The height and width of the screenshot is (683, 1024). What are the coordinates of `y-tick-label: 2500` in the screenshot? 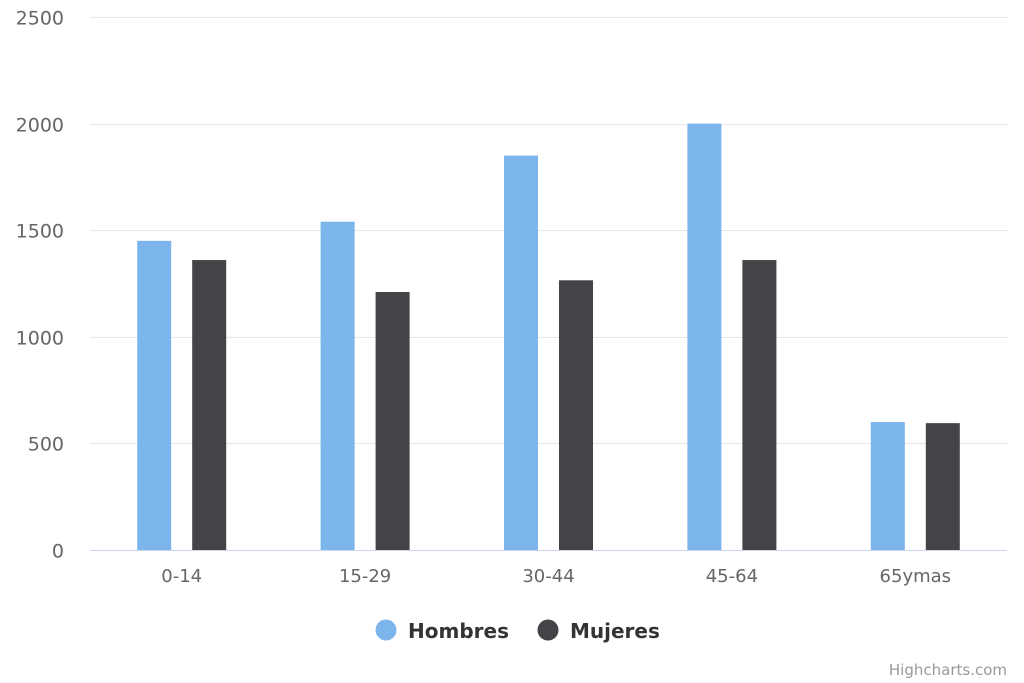 It's located at (40, 19).